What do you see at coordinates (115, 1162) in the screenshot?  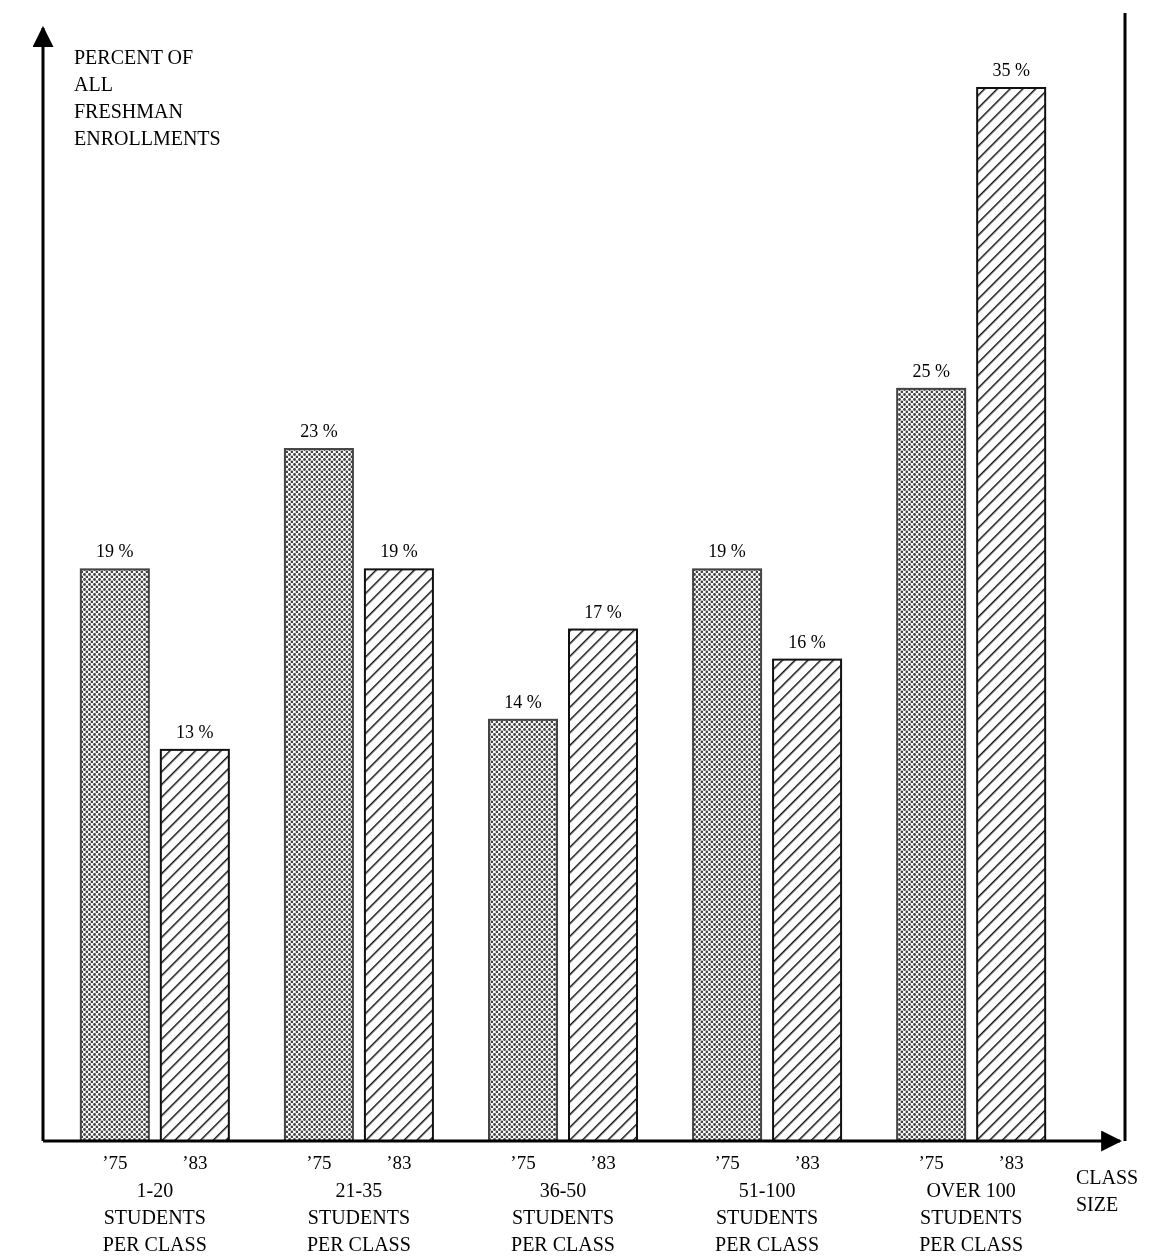 I see `series-label: ’75` at bounding box center [115, 1162].